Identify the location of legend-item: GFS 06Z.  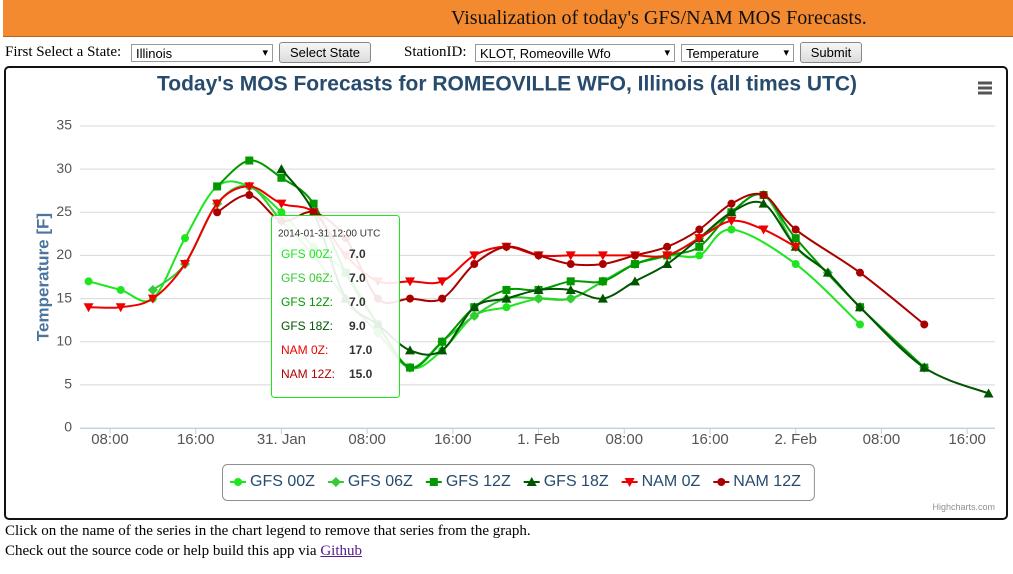
(370, 481).